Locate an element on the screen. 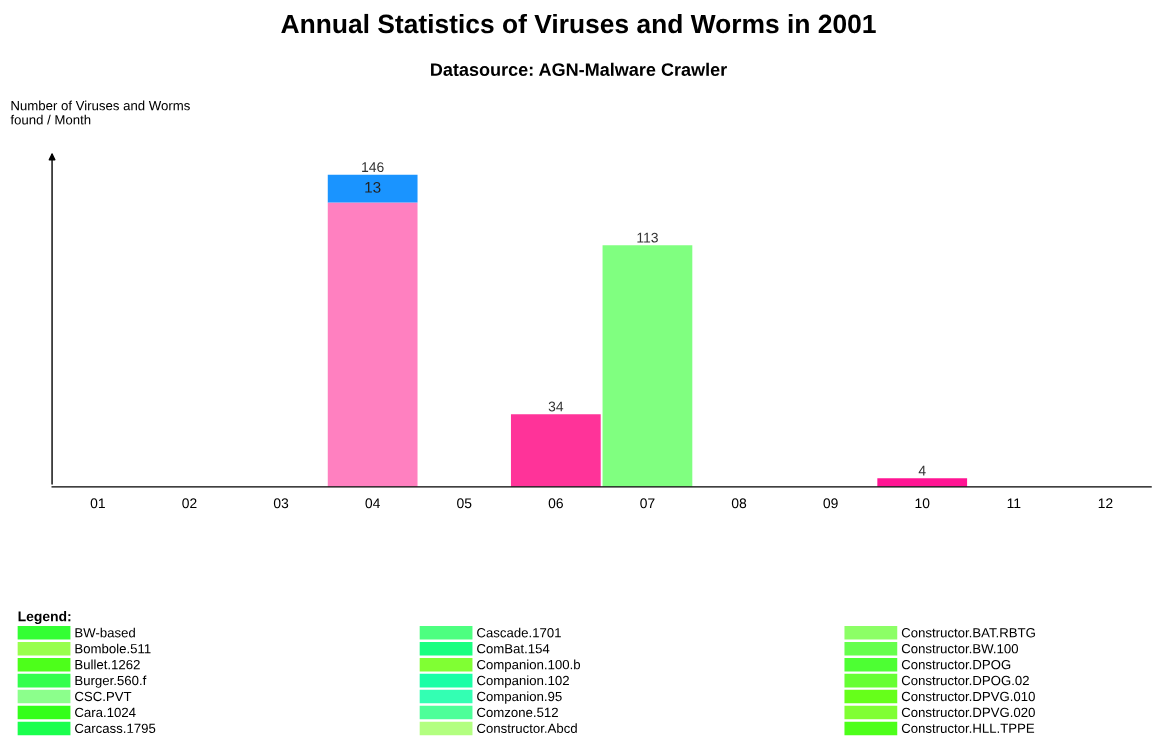  legend-title: Legend: is located at coordinates (44, 618).